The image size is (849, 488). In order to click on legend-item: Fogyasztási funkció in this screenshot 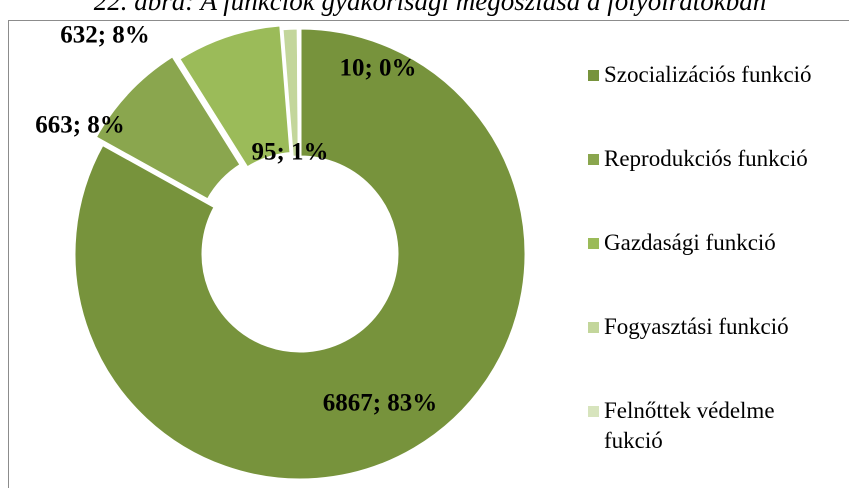, I will do `click(708, 354)`.